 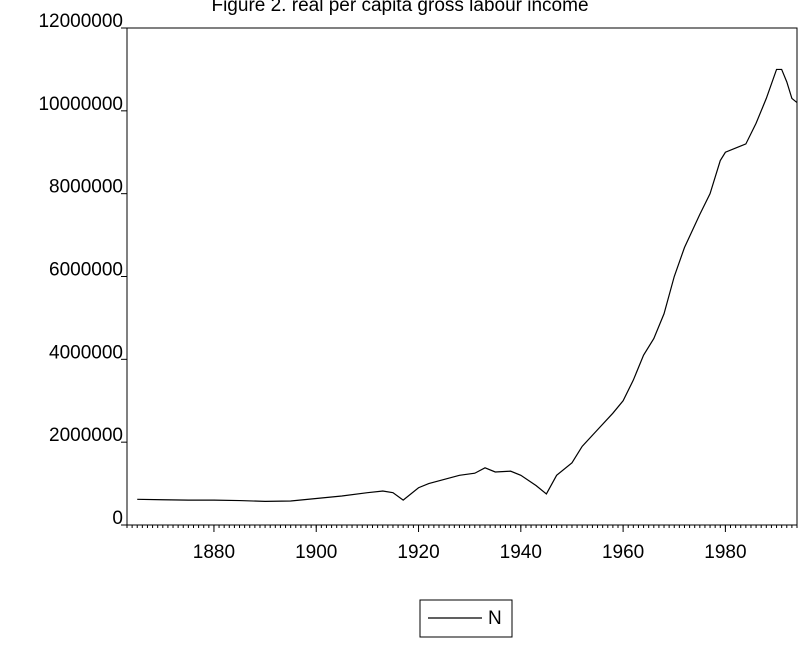 I want to click on y-tick-label: 8000000, so click(x=86, y=187).